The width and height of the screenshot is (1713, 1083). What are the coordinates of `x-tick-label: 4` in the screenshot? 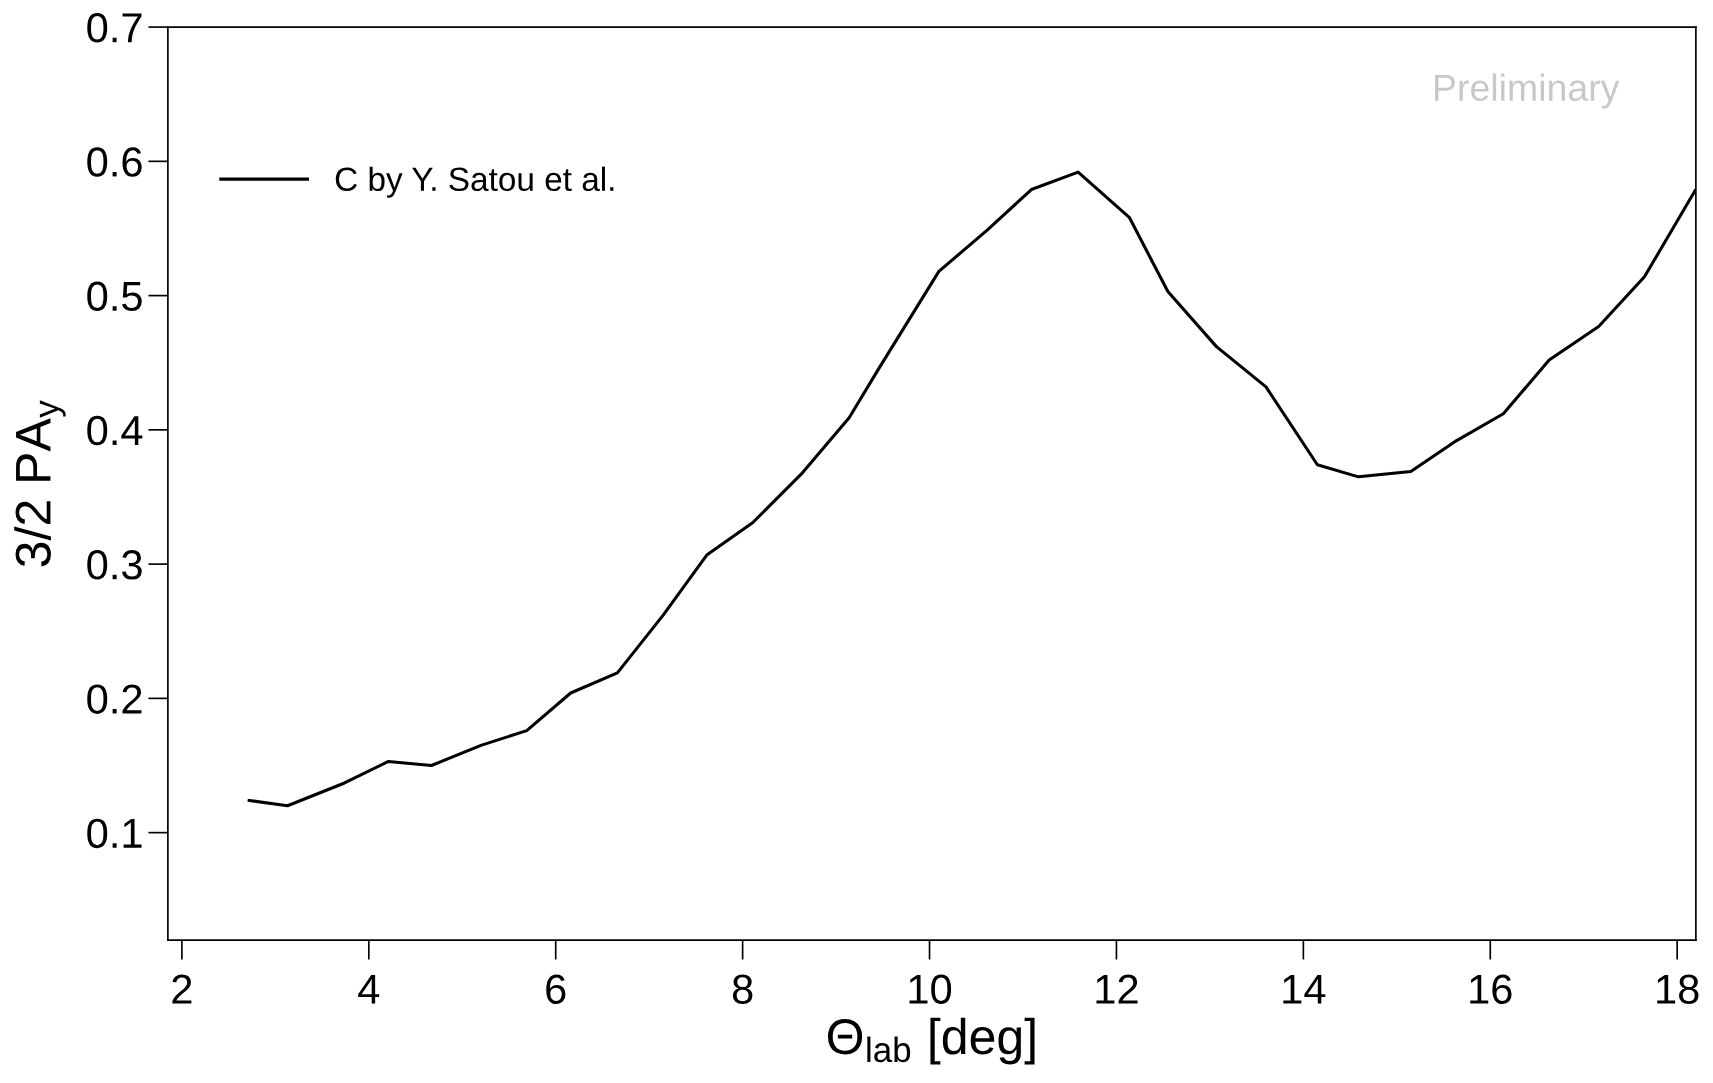 It's located at (369, 989).